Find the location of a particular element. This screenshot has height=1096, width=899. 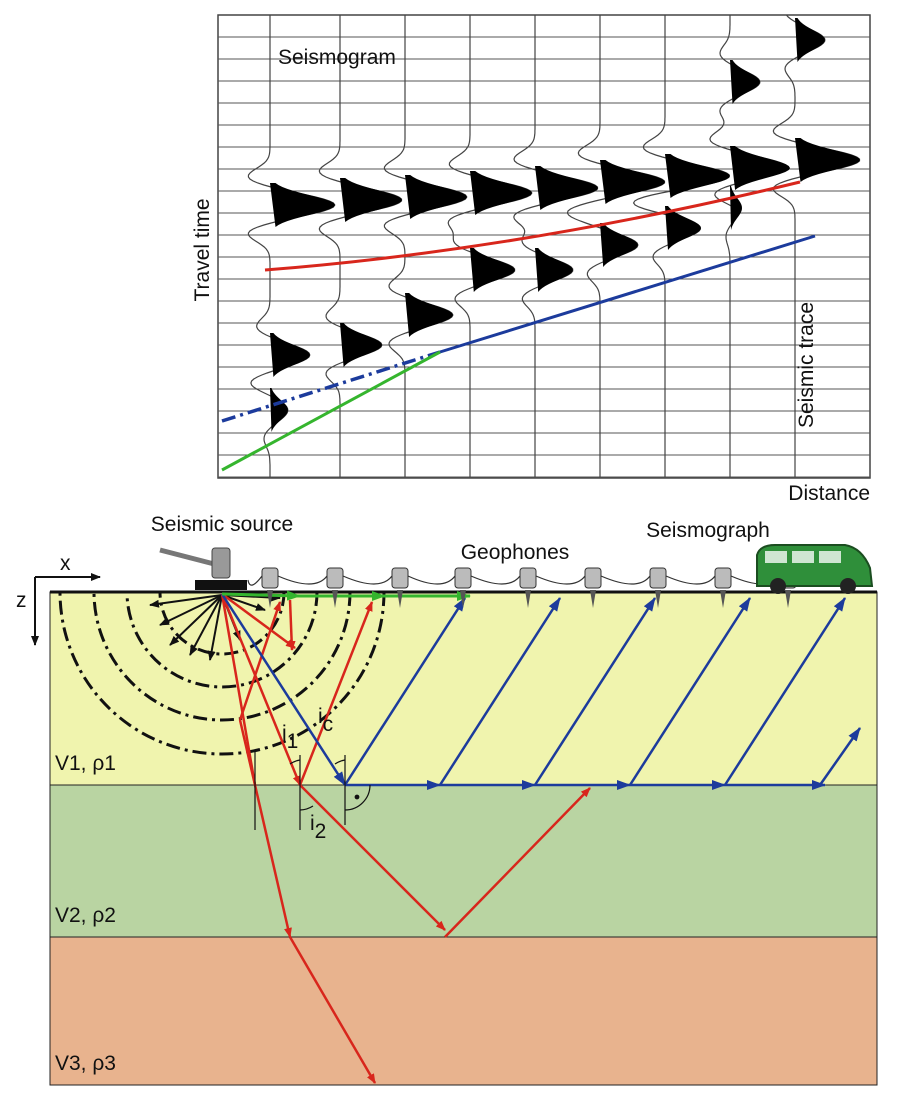

layer-label: V3, ρ3 is located at coordinates (85, 1063).